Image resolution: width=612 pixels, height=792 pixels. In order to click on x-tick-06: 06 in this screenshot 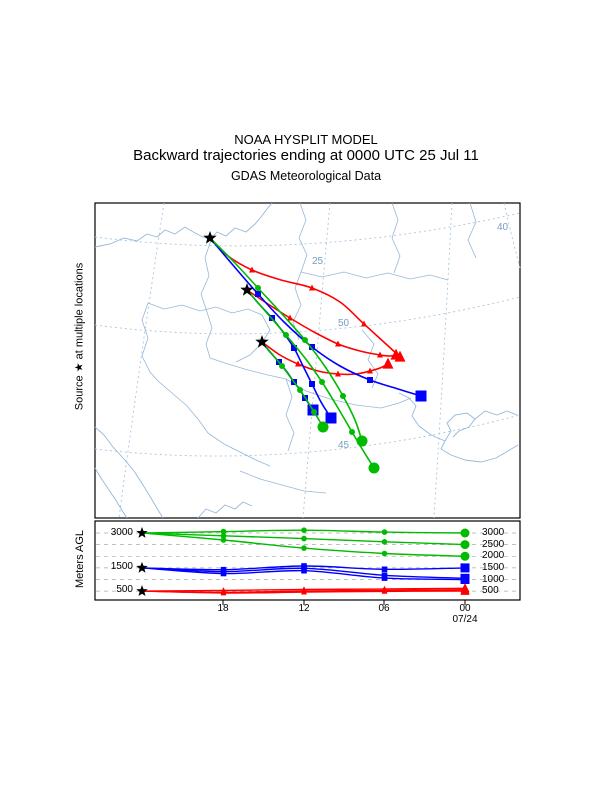, I will do `click(384, 608)`.